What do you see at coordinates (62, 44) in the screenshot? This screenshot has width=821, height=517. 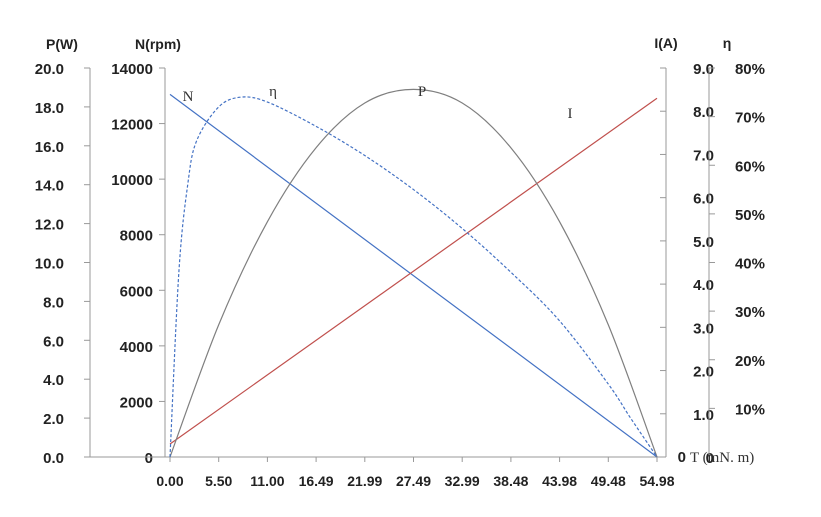 I see `power-axis-title: P(W)` at bounding box center [62, 44].